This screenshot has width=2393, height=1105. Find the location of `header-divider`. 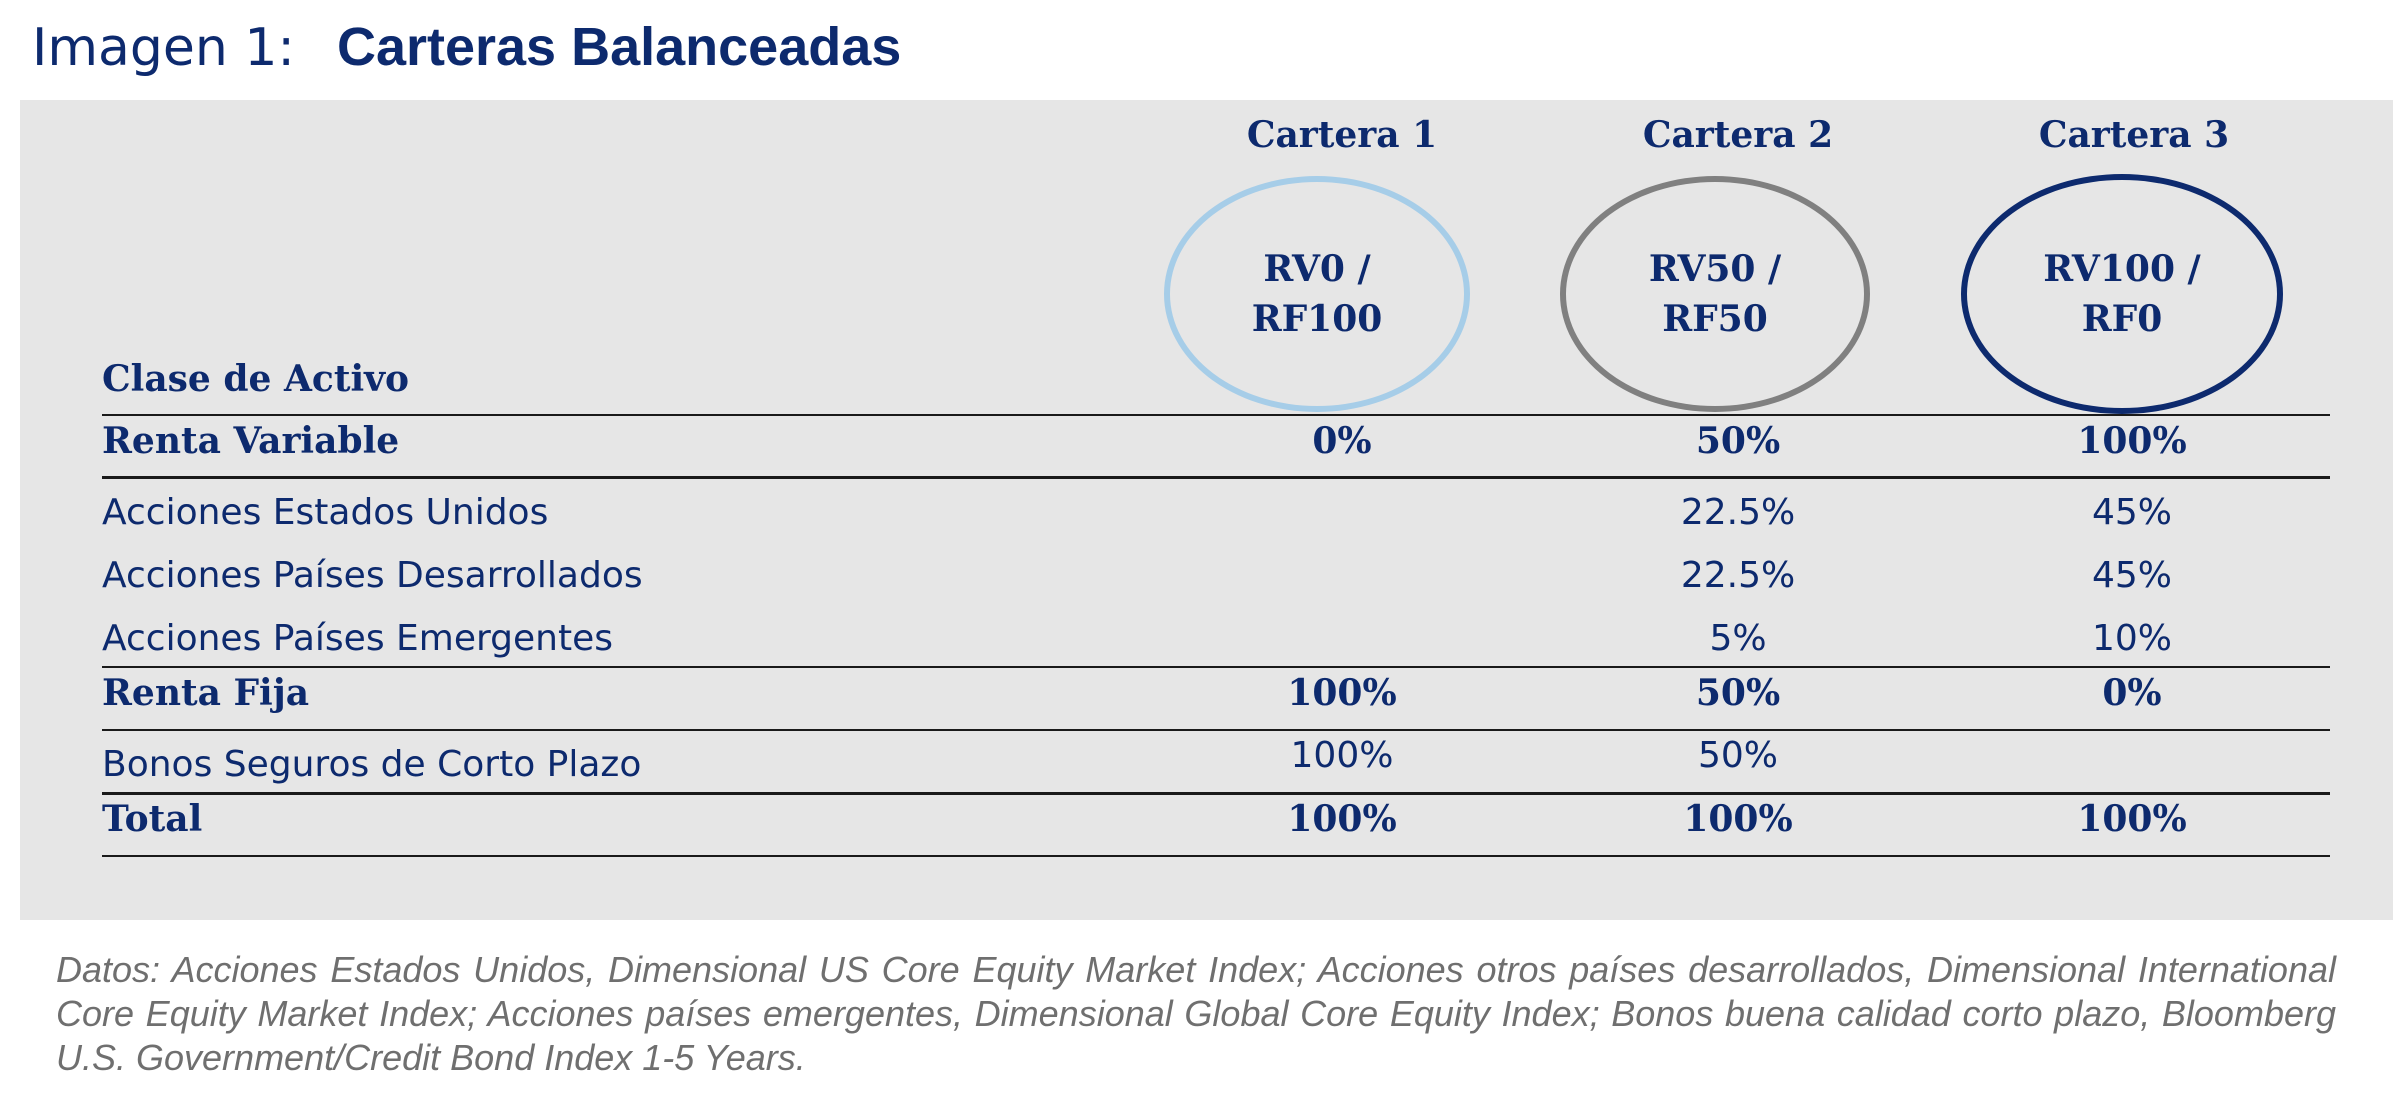

header-divider is located at coordinates (1216, 415).